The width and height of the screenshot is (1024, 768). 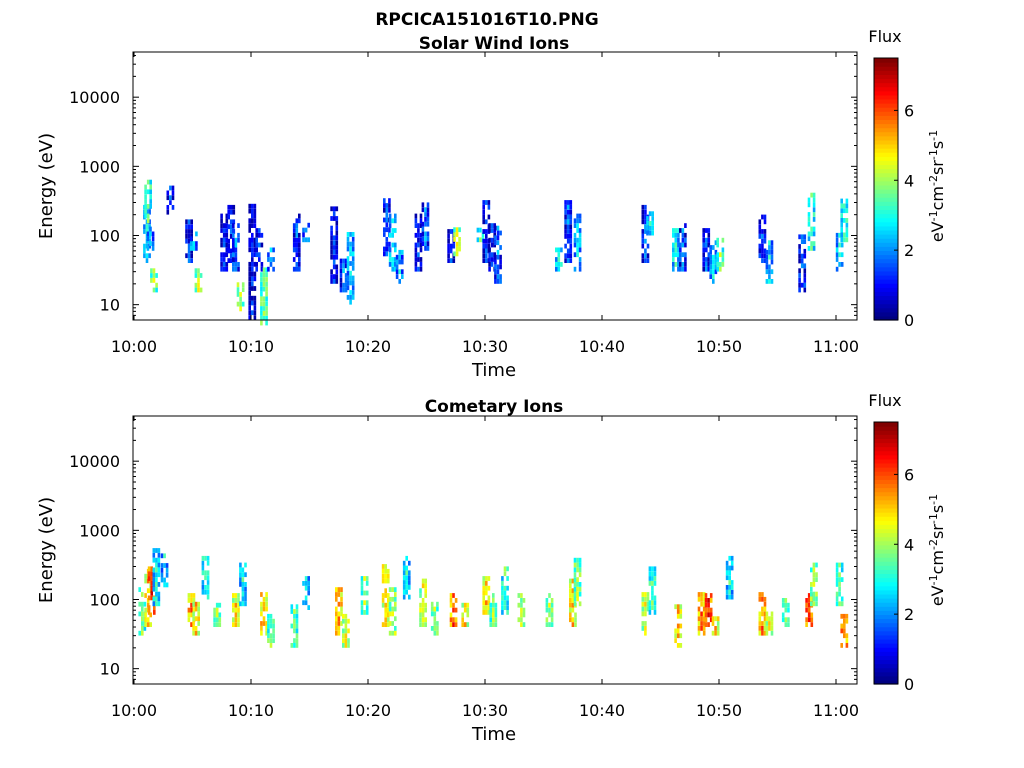 I want to click on x-tick-label: 10:20, so click(x=368, y=710).